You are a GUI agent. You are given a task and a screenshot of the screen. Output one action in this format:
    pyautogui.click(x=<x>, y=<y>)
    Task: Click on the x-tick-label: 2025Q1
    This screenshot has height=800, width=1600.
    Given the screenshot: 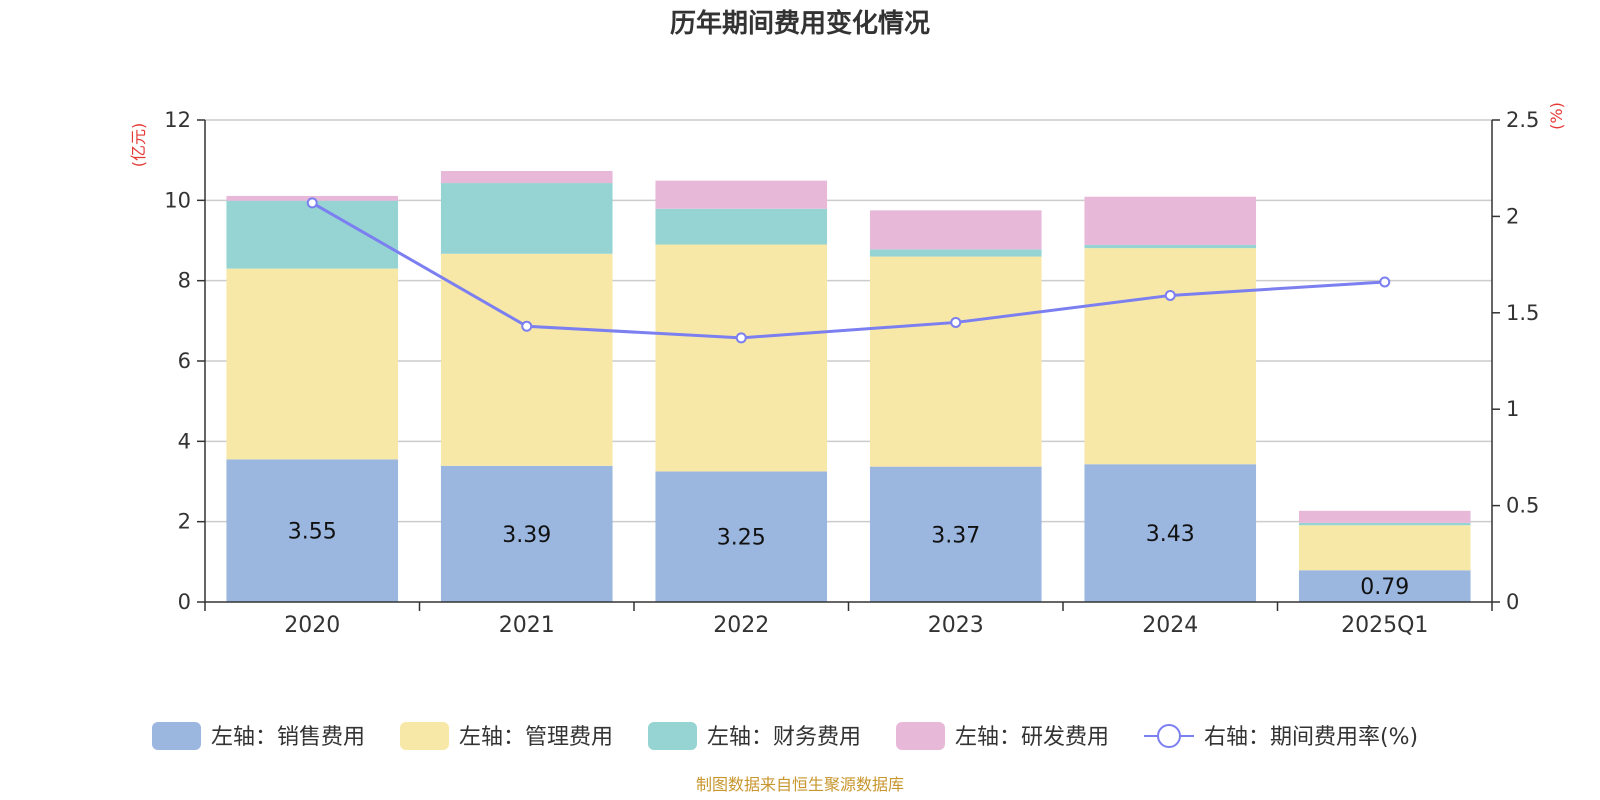 What is the action you would take?
    pyautogui.click(x=1384, y=625)
    